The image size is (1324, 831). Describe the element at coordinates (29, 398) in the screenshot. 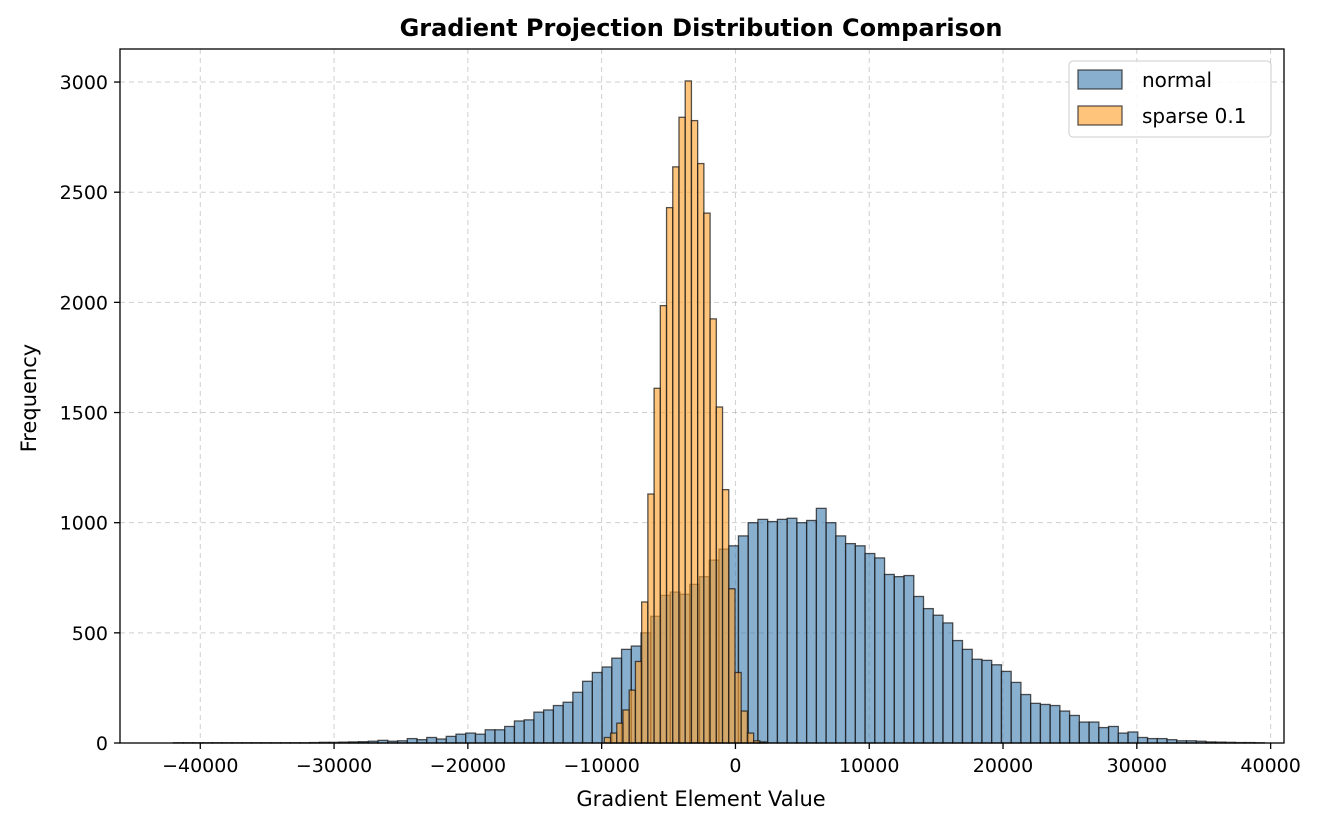

I see `y-axis-title: Frequency` at that location.